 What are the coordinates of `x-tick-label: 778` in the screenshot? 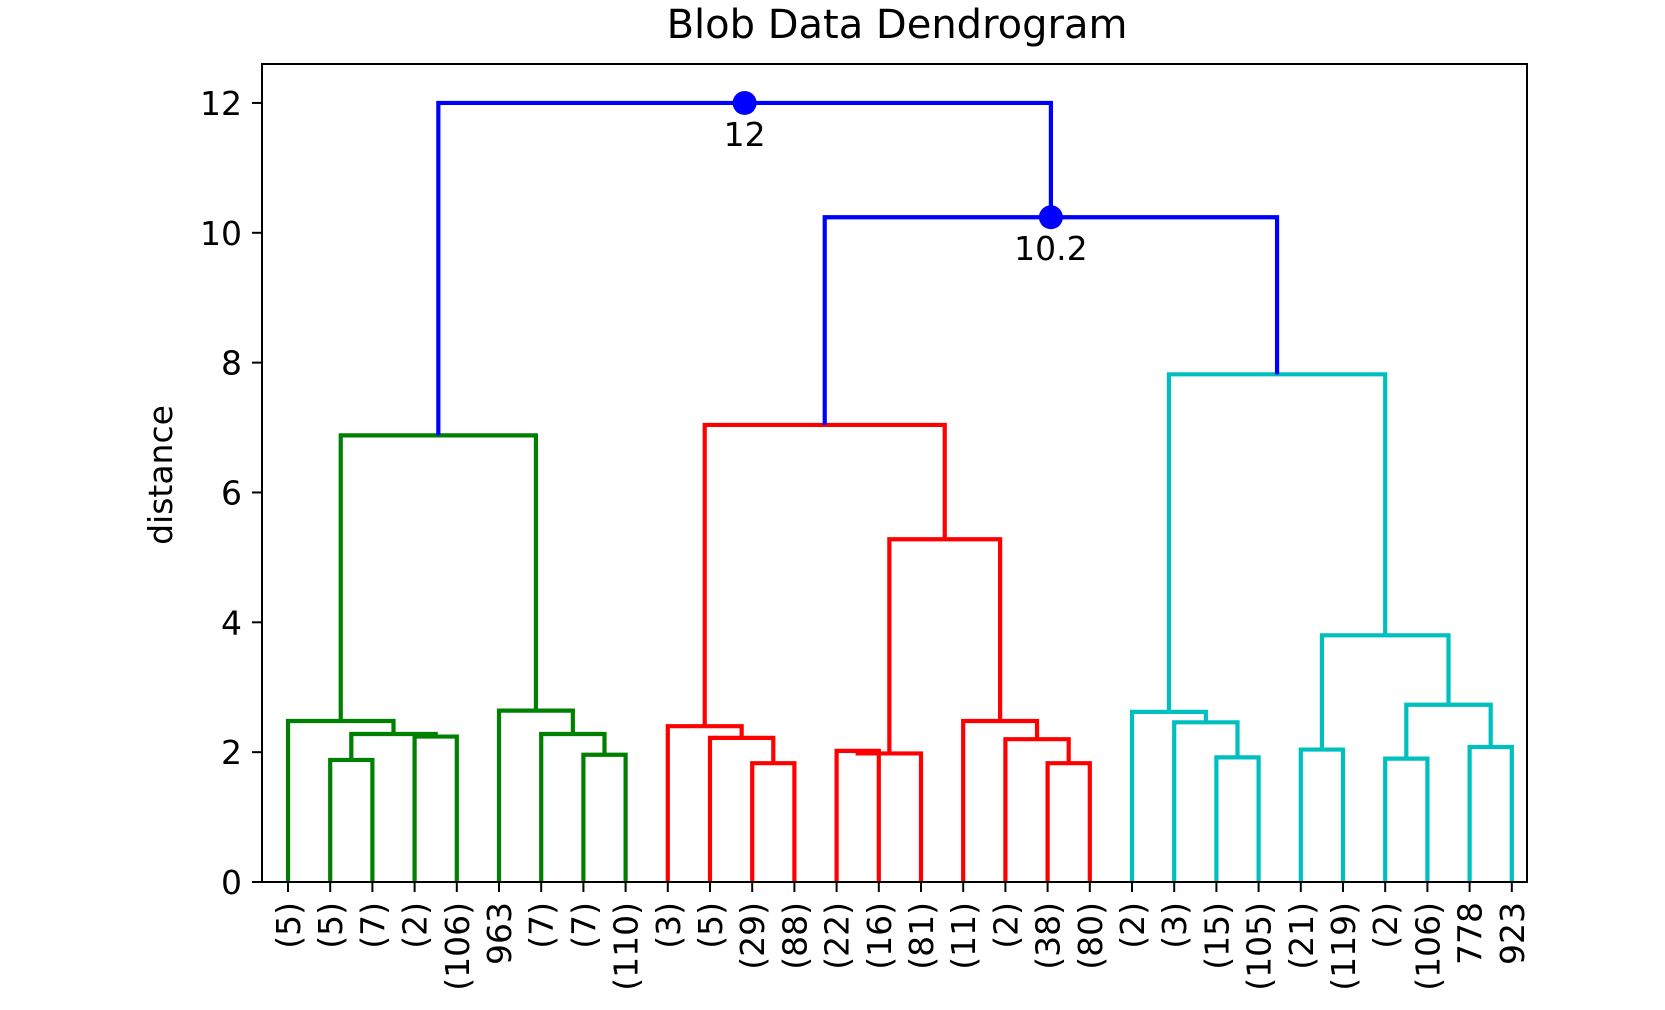 It's located at (1470, 933).